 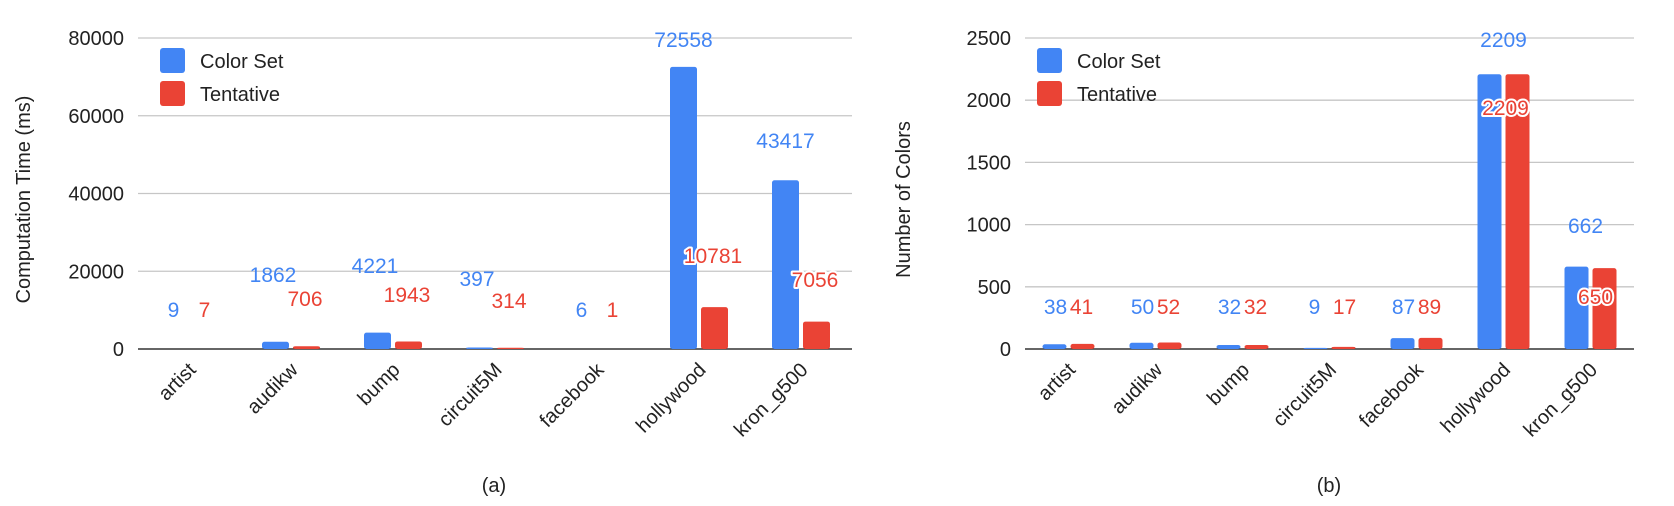 What do you see at coordinates (1168, 307) in the screenshot?
I see `data-label-tentative-audikw: 52` at bounding box center [1168, 307].